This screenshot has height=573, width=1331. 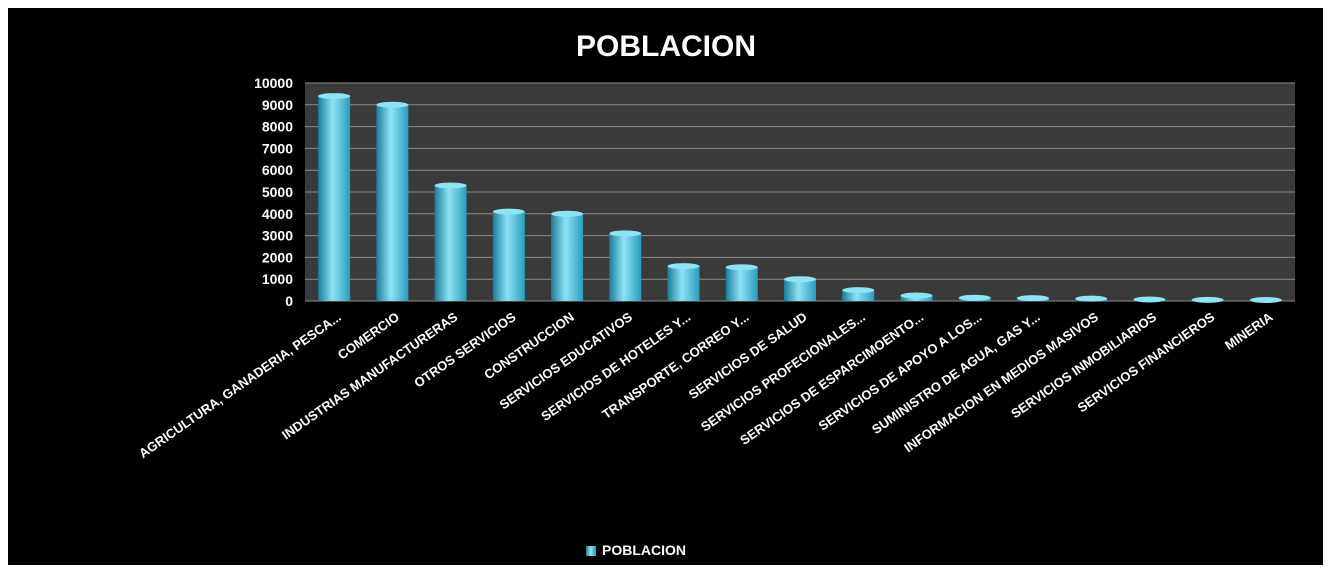 I want to click on y-tick-label: 9000, so click(x=277, y=105).